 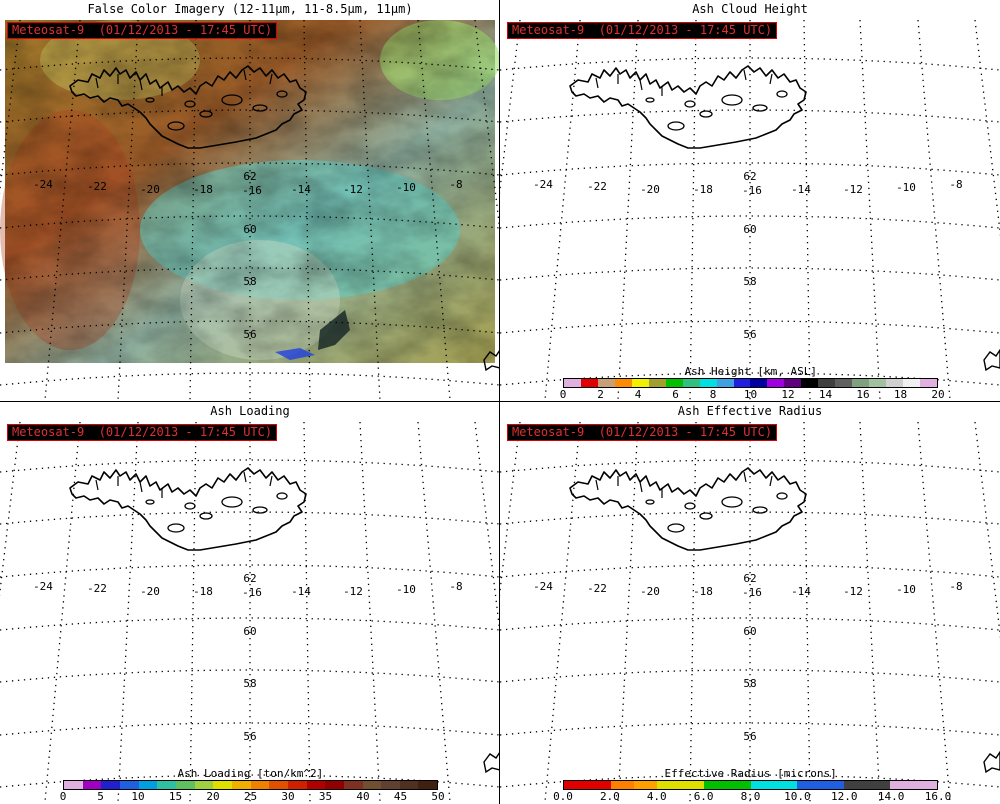 What do you see at coordinates (703, 591) in the screenshot?
I see `longitude-label: -18` at bounding box center [703, 591].